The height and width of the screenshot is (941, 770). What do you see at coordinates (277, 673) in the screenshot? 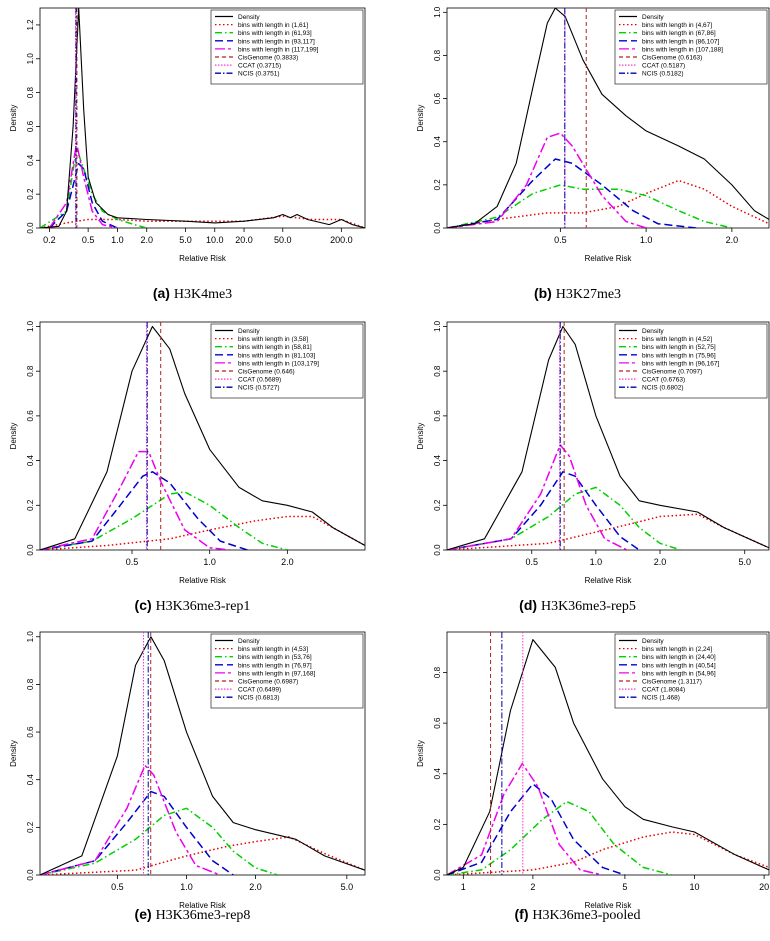
I see `legend-entry-bin-4: bins with length in (97,168]` at bounding box center [277, 673].